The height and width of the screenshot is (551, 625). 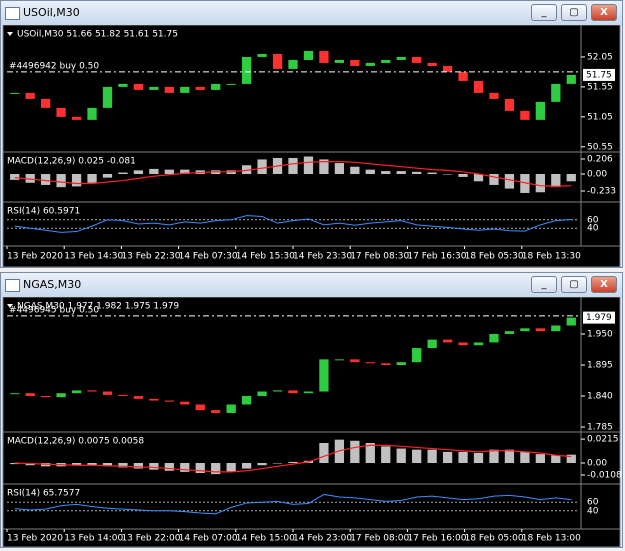 I want to click on price-tick-label: 1.785, so click(x=600, y=428).